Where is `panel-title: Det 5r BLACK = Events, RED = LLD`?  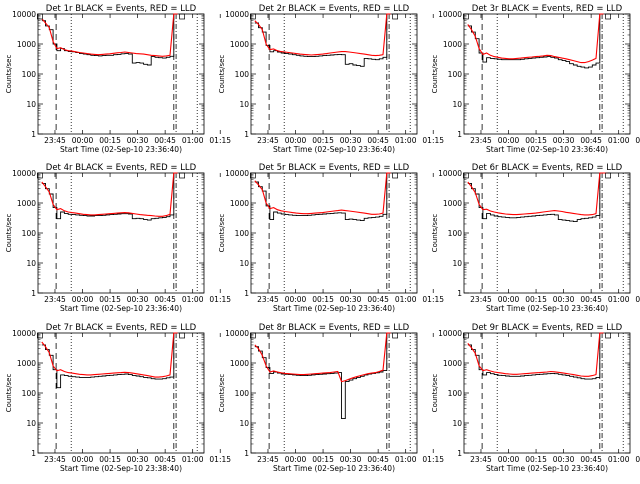
panel-title: Det 5r BLACK = Events, RED = LLD is located at coordinates (334, 168).